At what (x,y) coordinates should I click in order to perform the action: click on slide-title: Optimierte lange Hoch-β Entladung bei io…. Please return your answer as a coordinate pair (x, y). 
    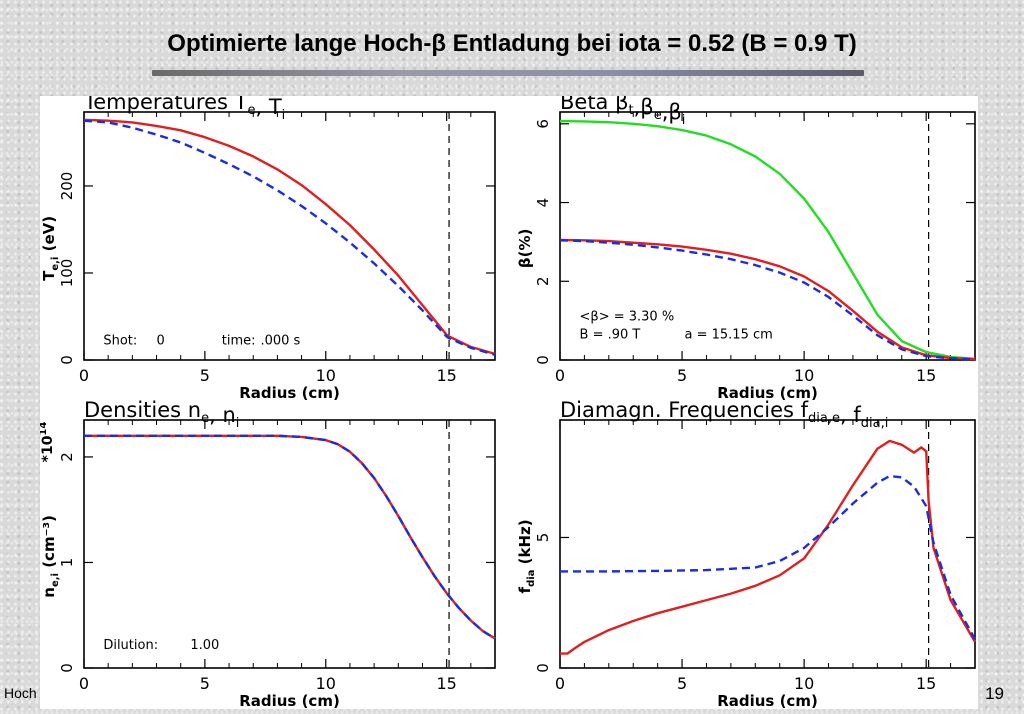
    Looking at the image, I should click on (512, 43).